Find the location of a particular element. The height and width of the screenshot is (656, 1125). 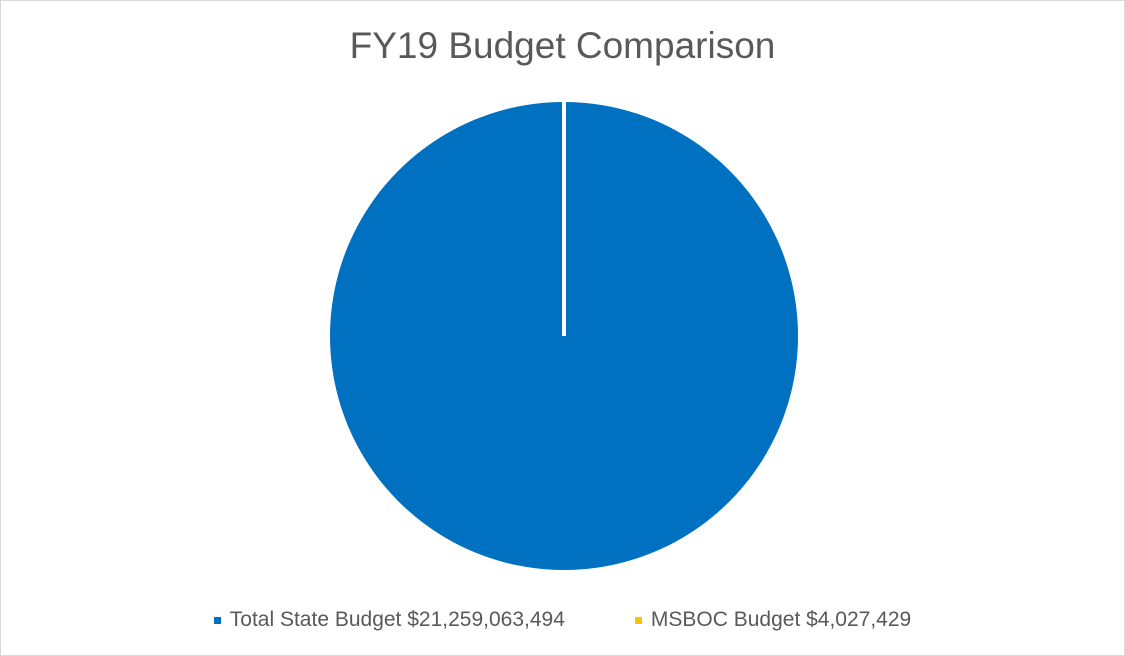

legend-label: Total State Budget $21,259,063,494 is located at coordinates (397, 619).